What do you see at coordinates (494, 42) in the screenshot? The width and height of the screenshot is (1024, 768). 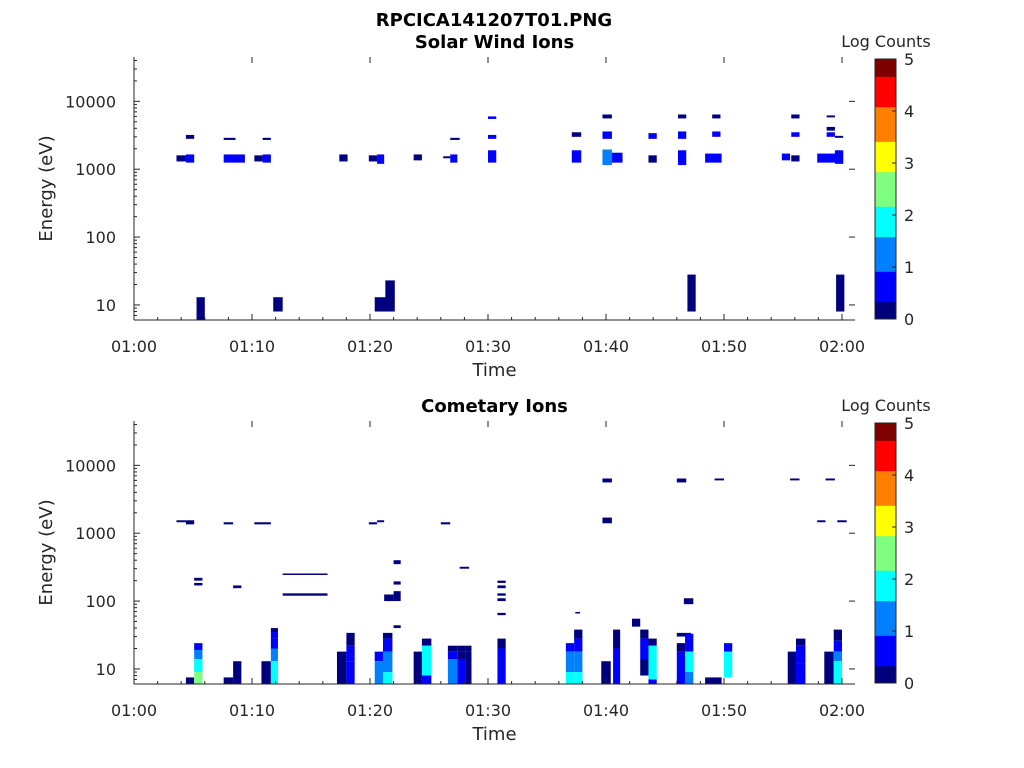 I see `panel-title: Solar Wind Ions` at bounding box center [494, 42].